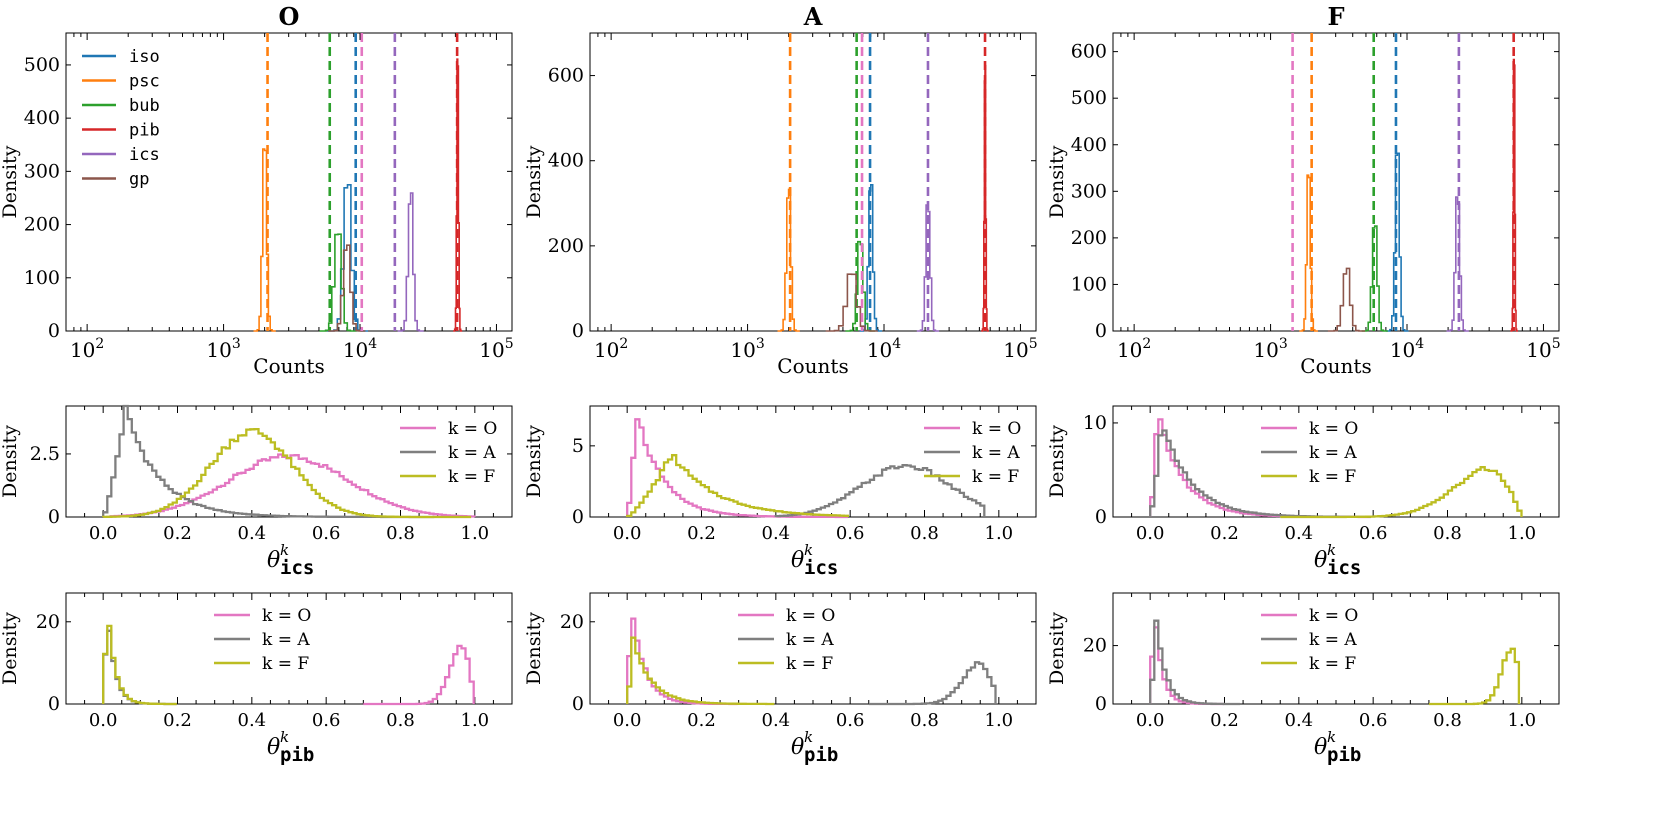 The image size is (1660, 817). I want to click on hist-pib, so click(985, 198).